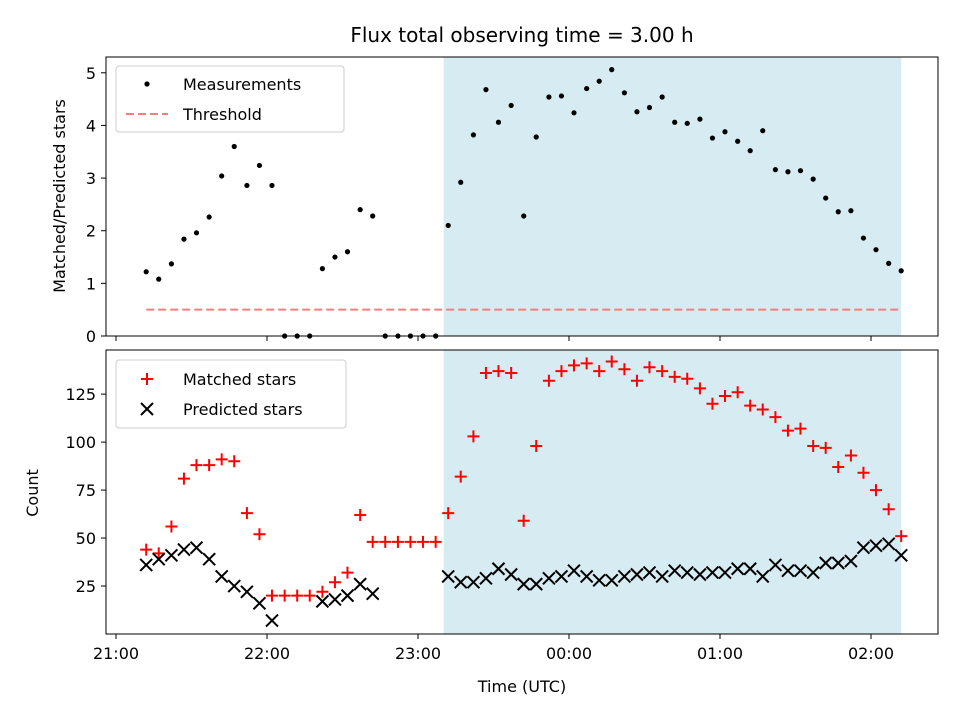 The width and height of the screenshot is (960, 720). What do you see at coordinates (91, 283) in the screenshot?
I see `y-tick-label: 1` at bounding box center [91, 283].